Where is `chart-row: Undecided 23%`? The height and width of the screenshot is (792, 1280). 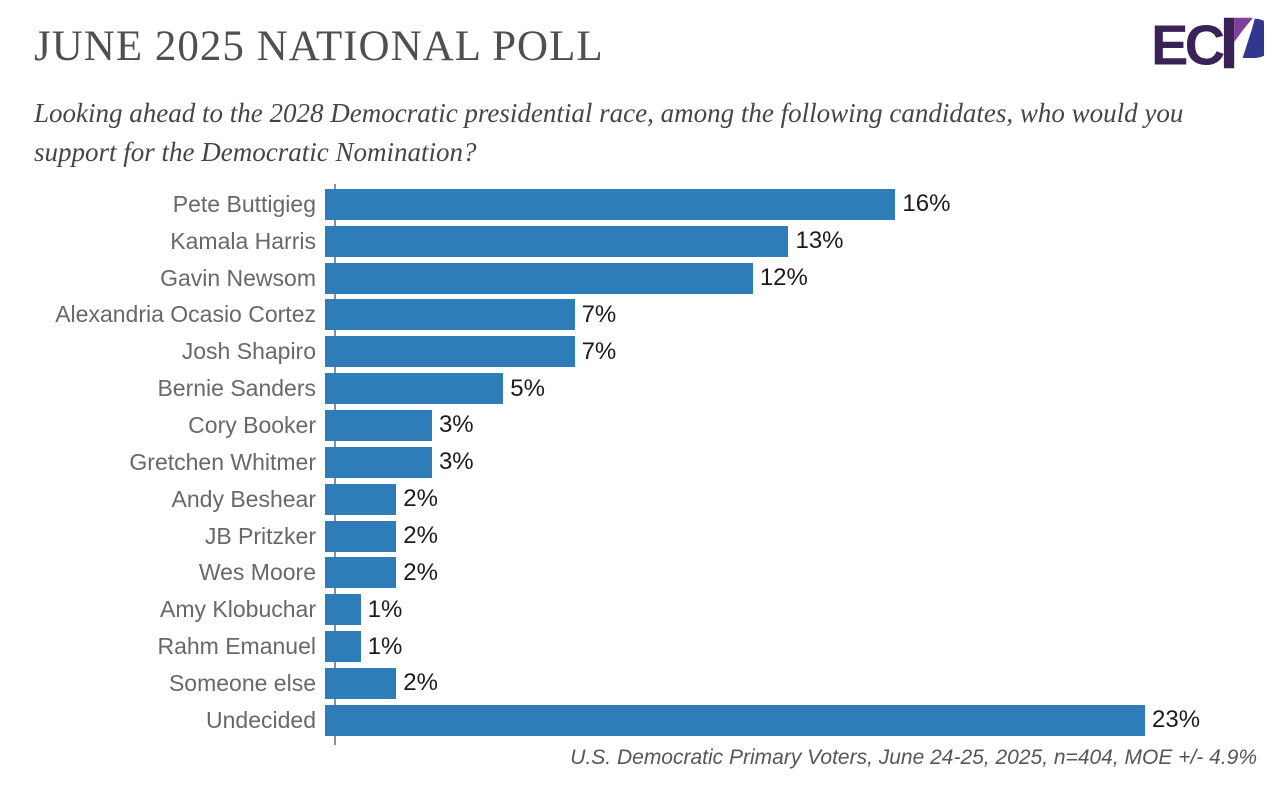
chart-row: Undecided 23% is located at coordinates (640, 720).